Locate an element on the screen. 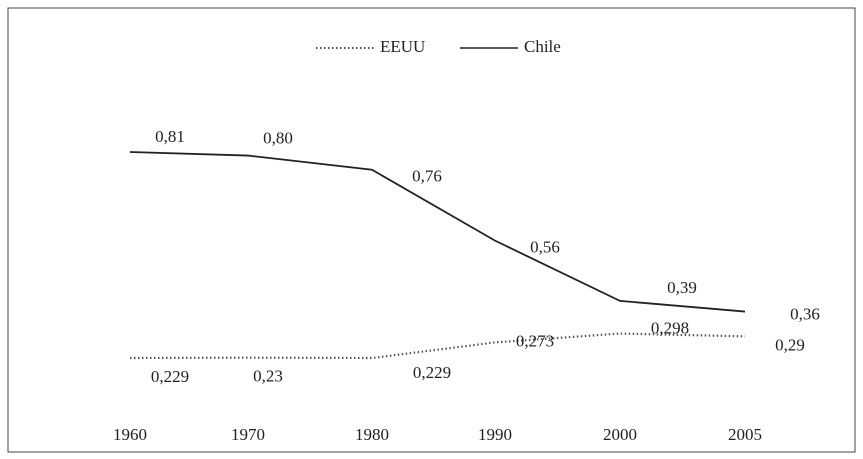  data-label: 0,81 is located at coordinates (170, 136).